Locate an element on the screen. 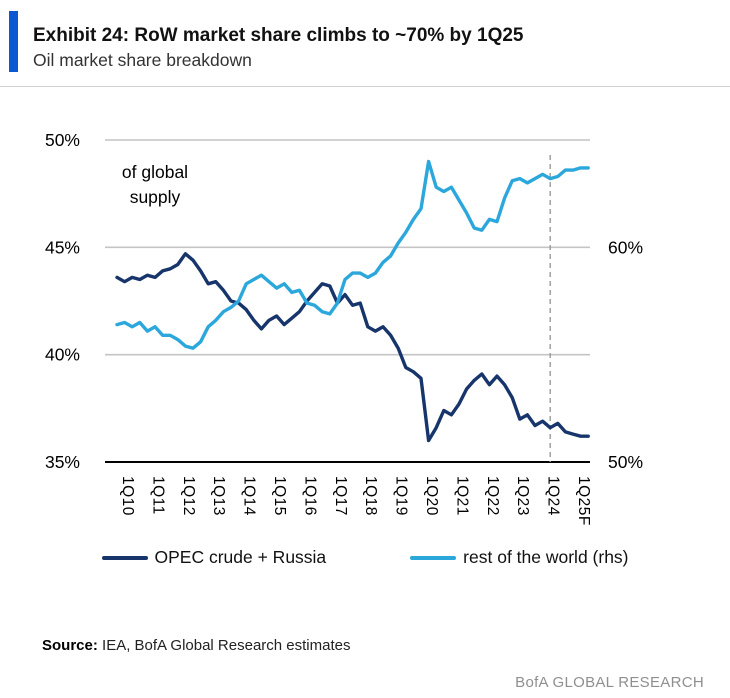  x-axis-tick-label: 1Q24 is located at coordinates (553, 496).